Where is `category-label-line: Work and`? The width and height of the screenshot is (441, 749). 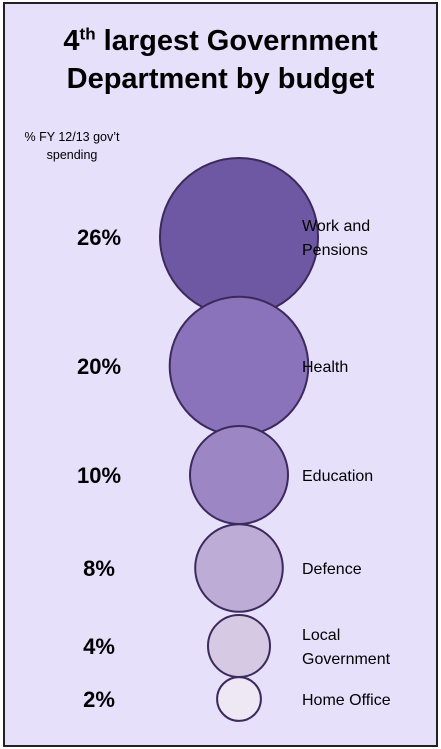
category-label-line: Work and is located at coordinates (336, 226).